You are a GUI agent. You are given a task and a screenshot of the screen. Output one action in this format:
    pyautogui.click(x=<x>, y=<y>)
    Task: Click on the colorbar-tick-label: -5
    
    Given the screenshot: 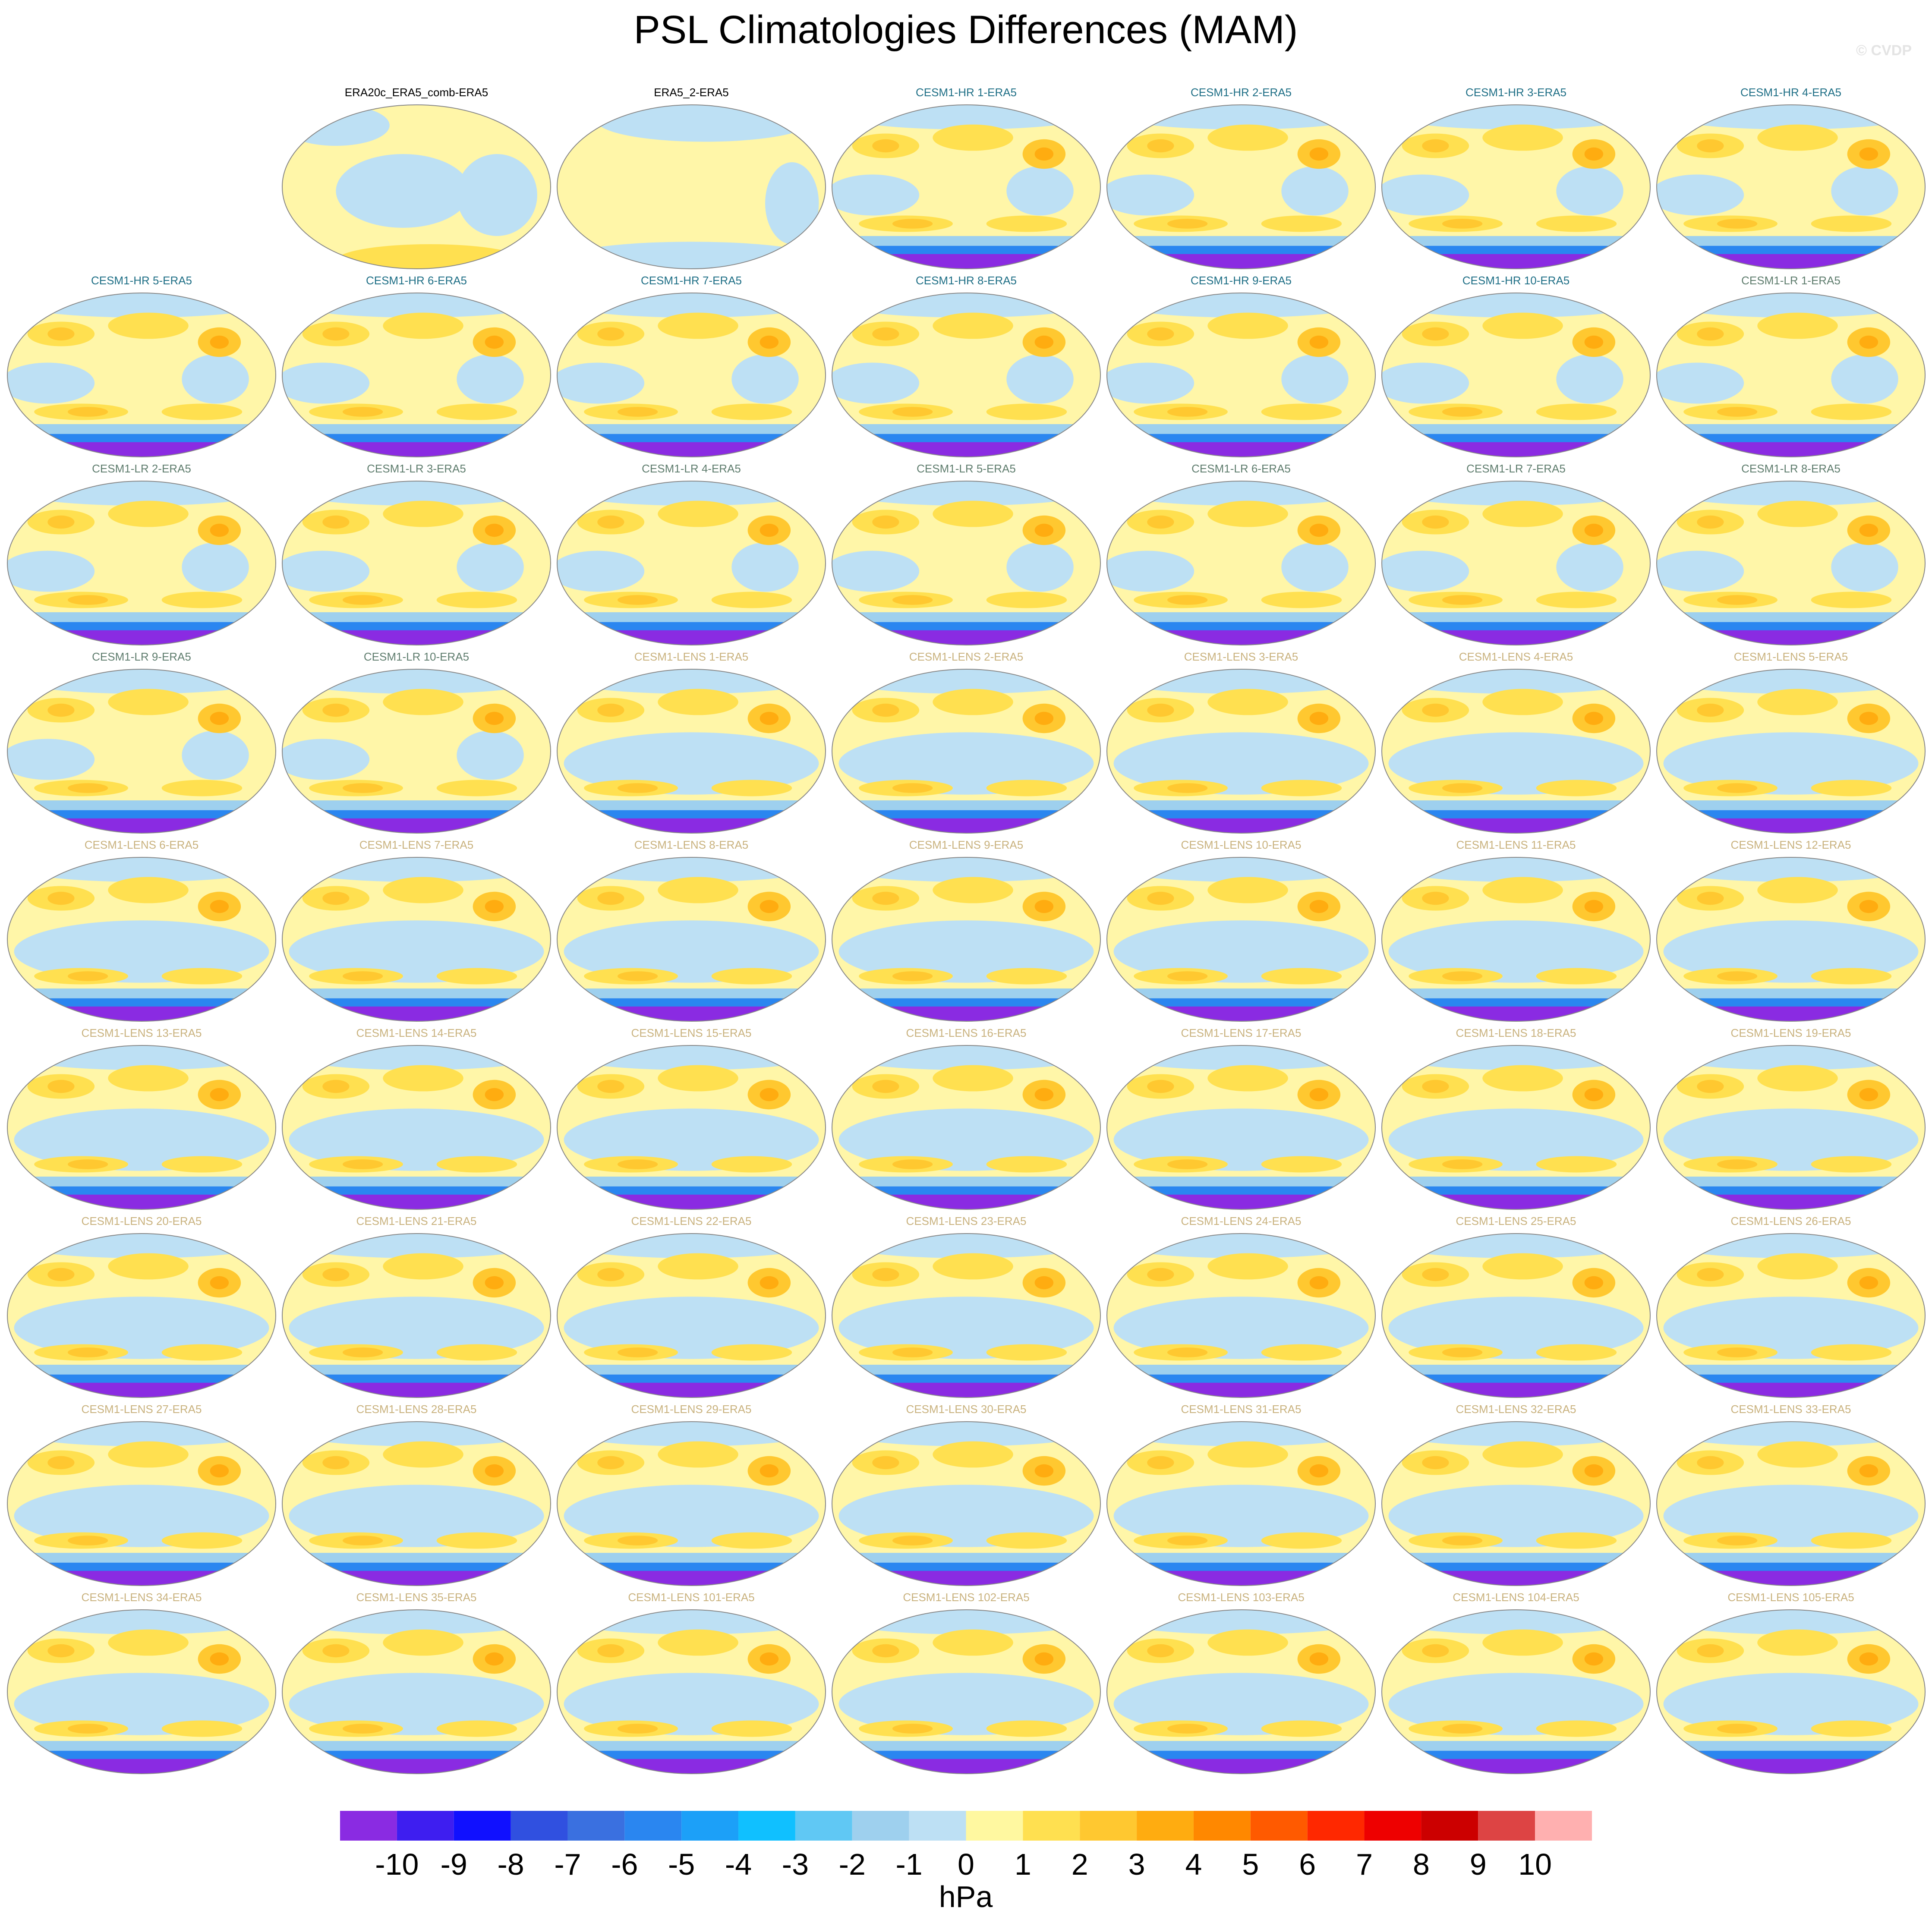 What is the action you would take?
    pyautogui.click(x=682, y=1864)
    